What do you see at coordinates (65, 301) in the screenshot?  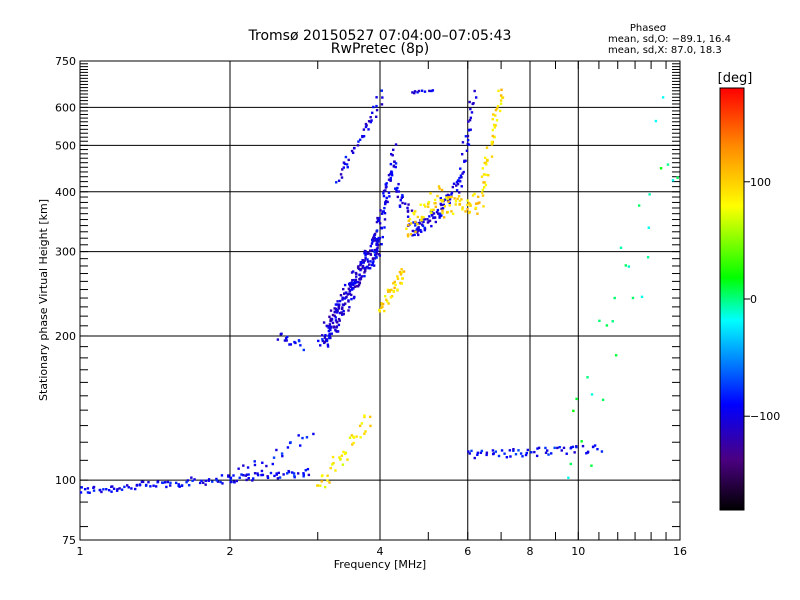 I see `y-tick-labels: 75 100 200 300 400 500 600 750` at bounding box center [65, 301].